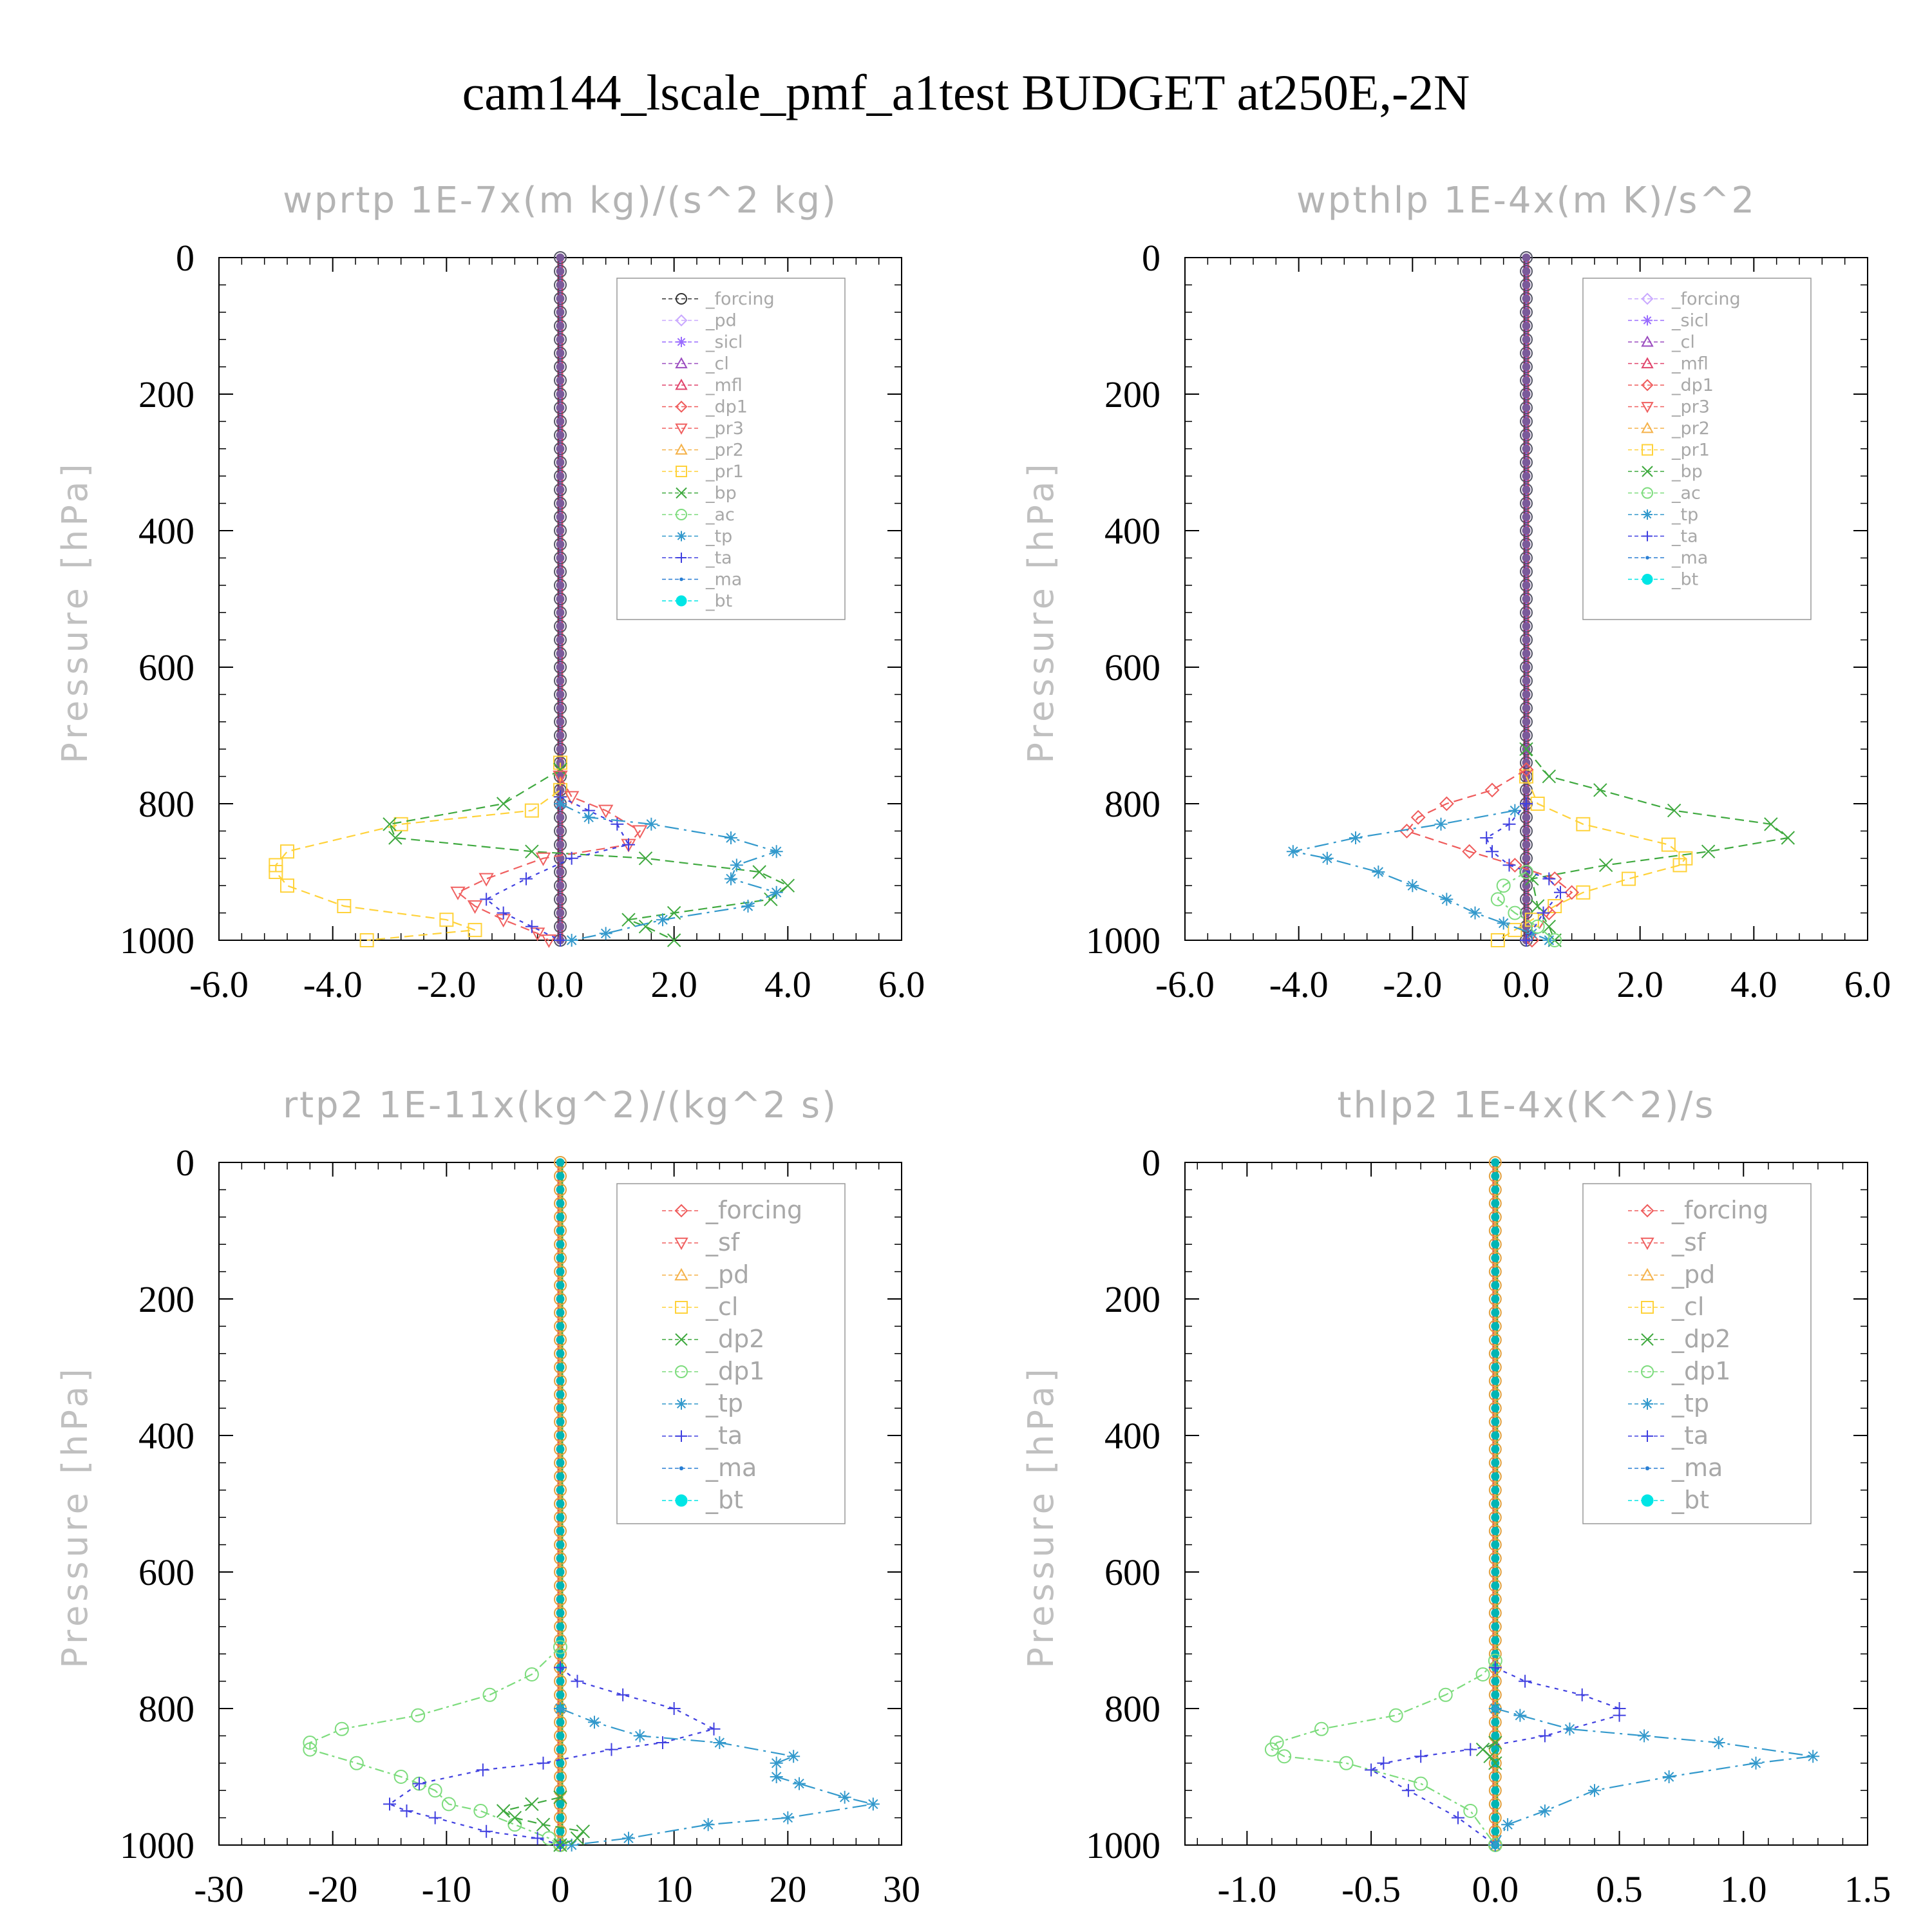 This screenshot has height=1932, width=1932. What do you see at coordinates (552, 1756) in the screenshot?
I see `series-ta` at bounding box center [552, 1756].